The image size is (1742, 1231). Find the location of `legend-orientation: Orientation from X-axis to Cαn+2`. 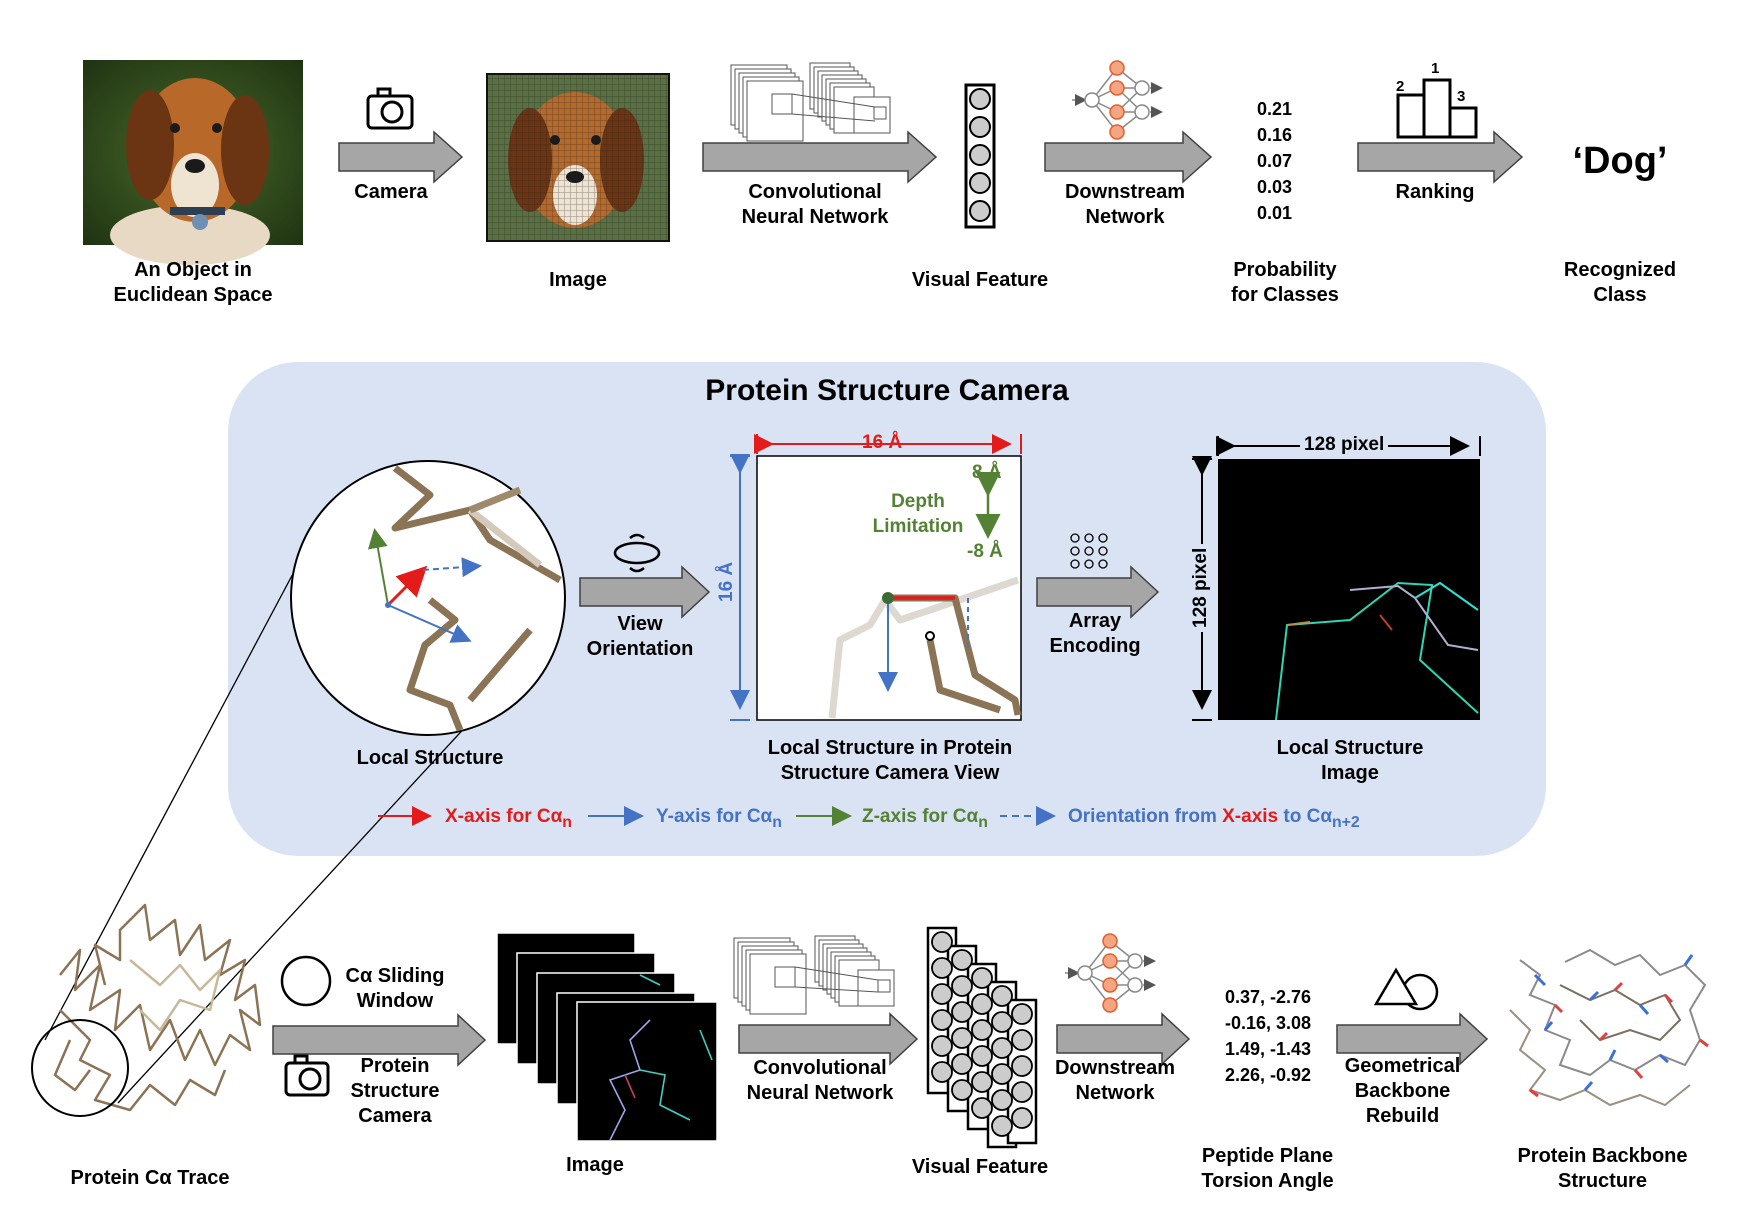

legend-orientation: Orientation from X-axis to Cαn+2 is located at coordinates (1214, 818).